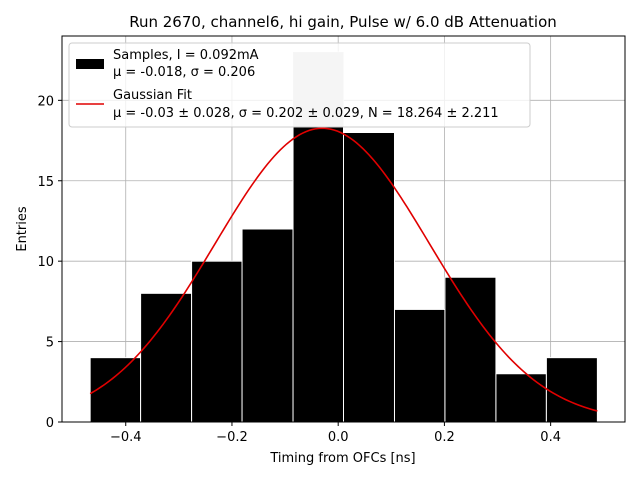 The image size is (640, 480). Describe the element at coordinates (90, 64) in the screenshot. I see `legend-samples-swatch` at that location.